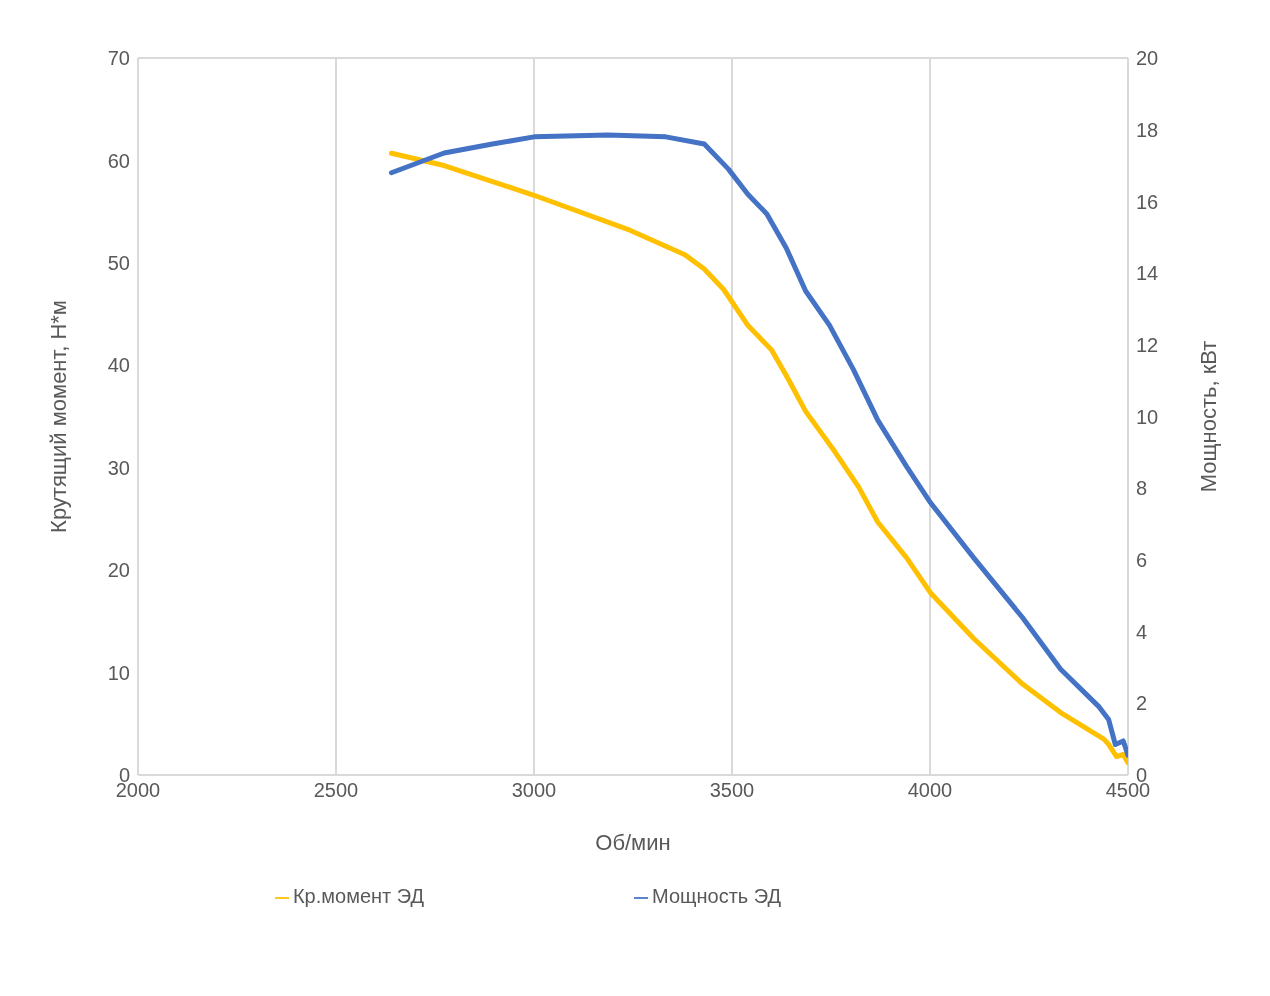 This screenshot has width=1270, height=996. What do you see at coordinates (1142, 631) in the screenshot?
I see `y2-tick-label: 4` at bounding box center [1142, 631].